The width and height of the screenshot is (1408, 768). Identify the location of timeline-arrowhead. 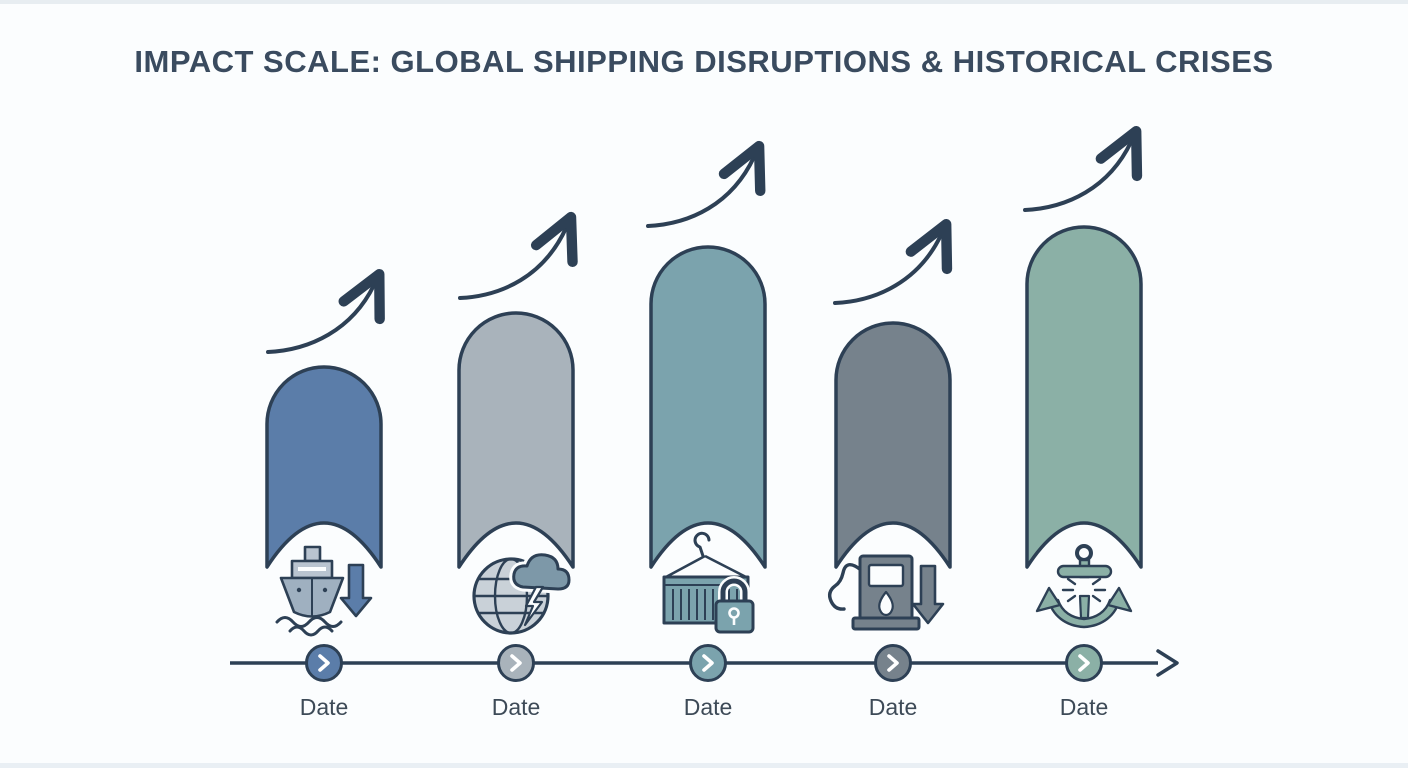
(1167, 663).